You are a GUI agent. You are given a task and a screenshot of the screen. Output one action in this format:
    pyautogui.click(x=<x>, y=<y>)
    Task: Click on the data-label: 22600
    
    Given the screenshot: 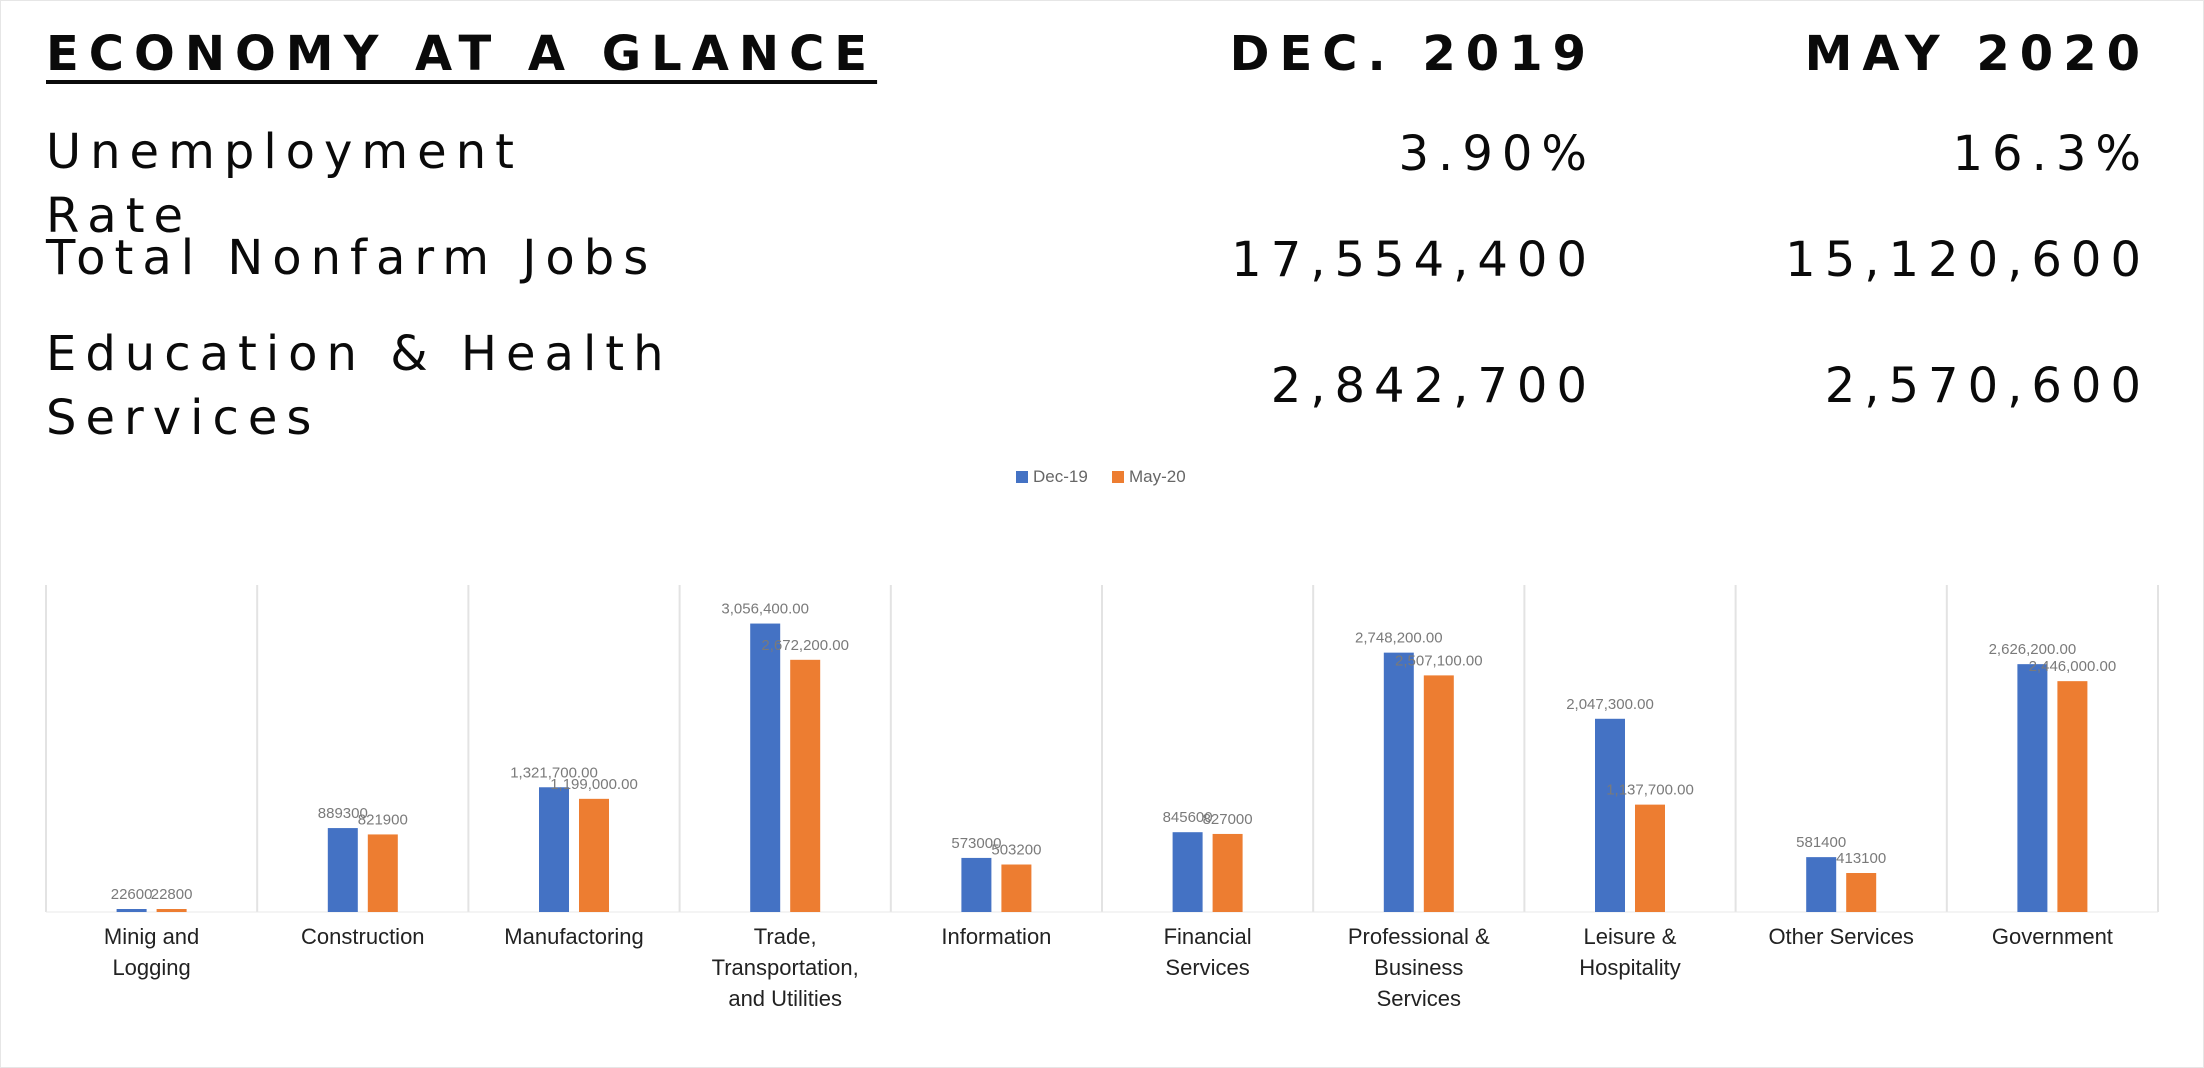 What is the action you would take?
    pyautogui.click(x=132, y=894)
    